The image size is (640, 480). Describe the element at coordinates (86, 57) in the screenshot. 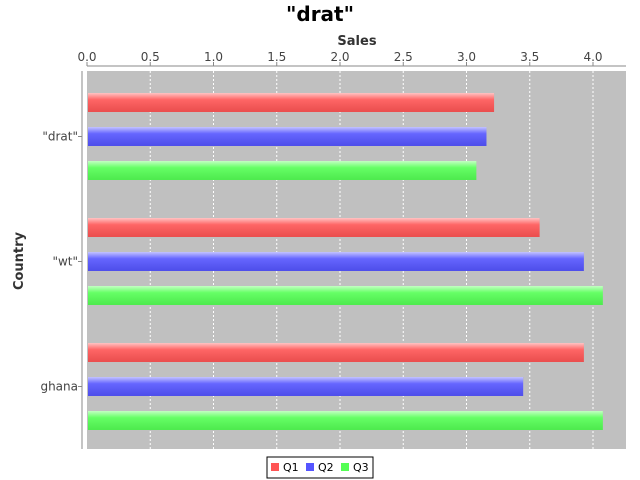

I see `x-tick-label: 0.0` at that location.